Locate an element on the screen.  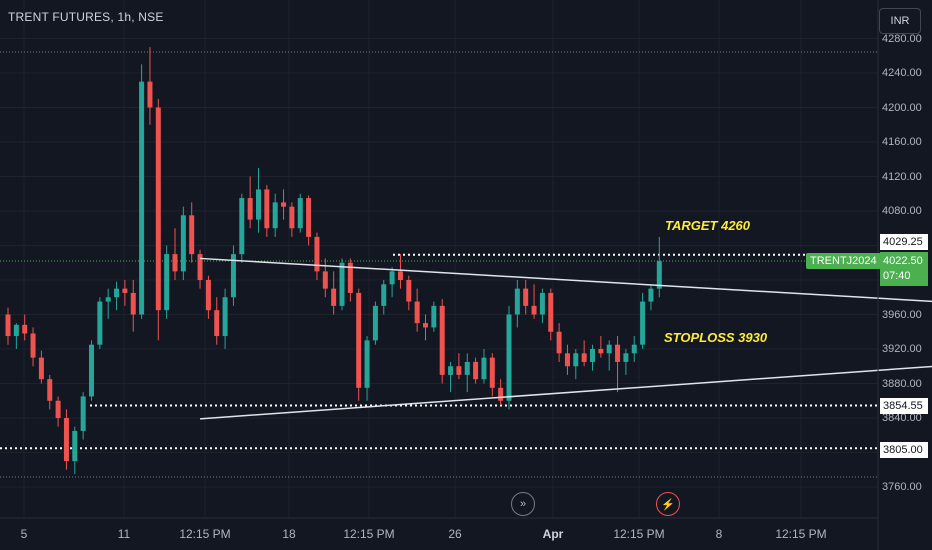
price-tick-label: 3840.00 is located at coordinates (902, 418).